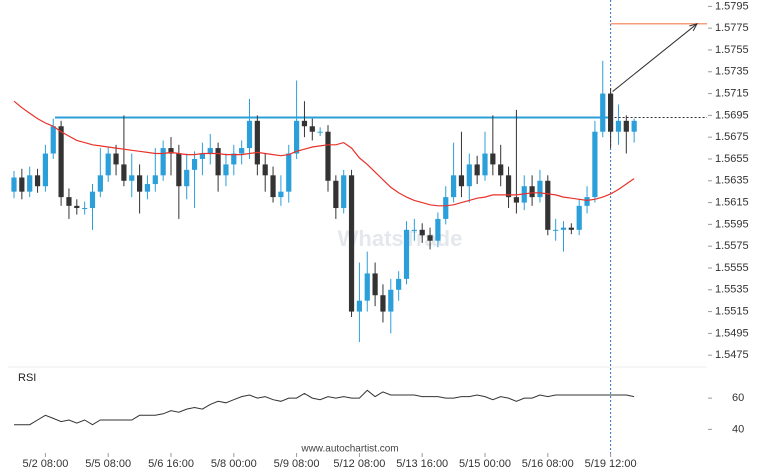 The image size is (760, 475). I want to click on x-tick-label: 5/2 08:00, so click(45, 464).